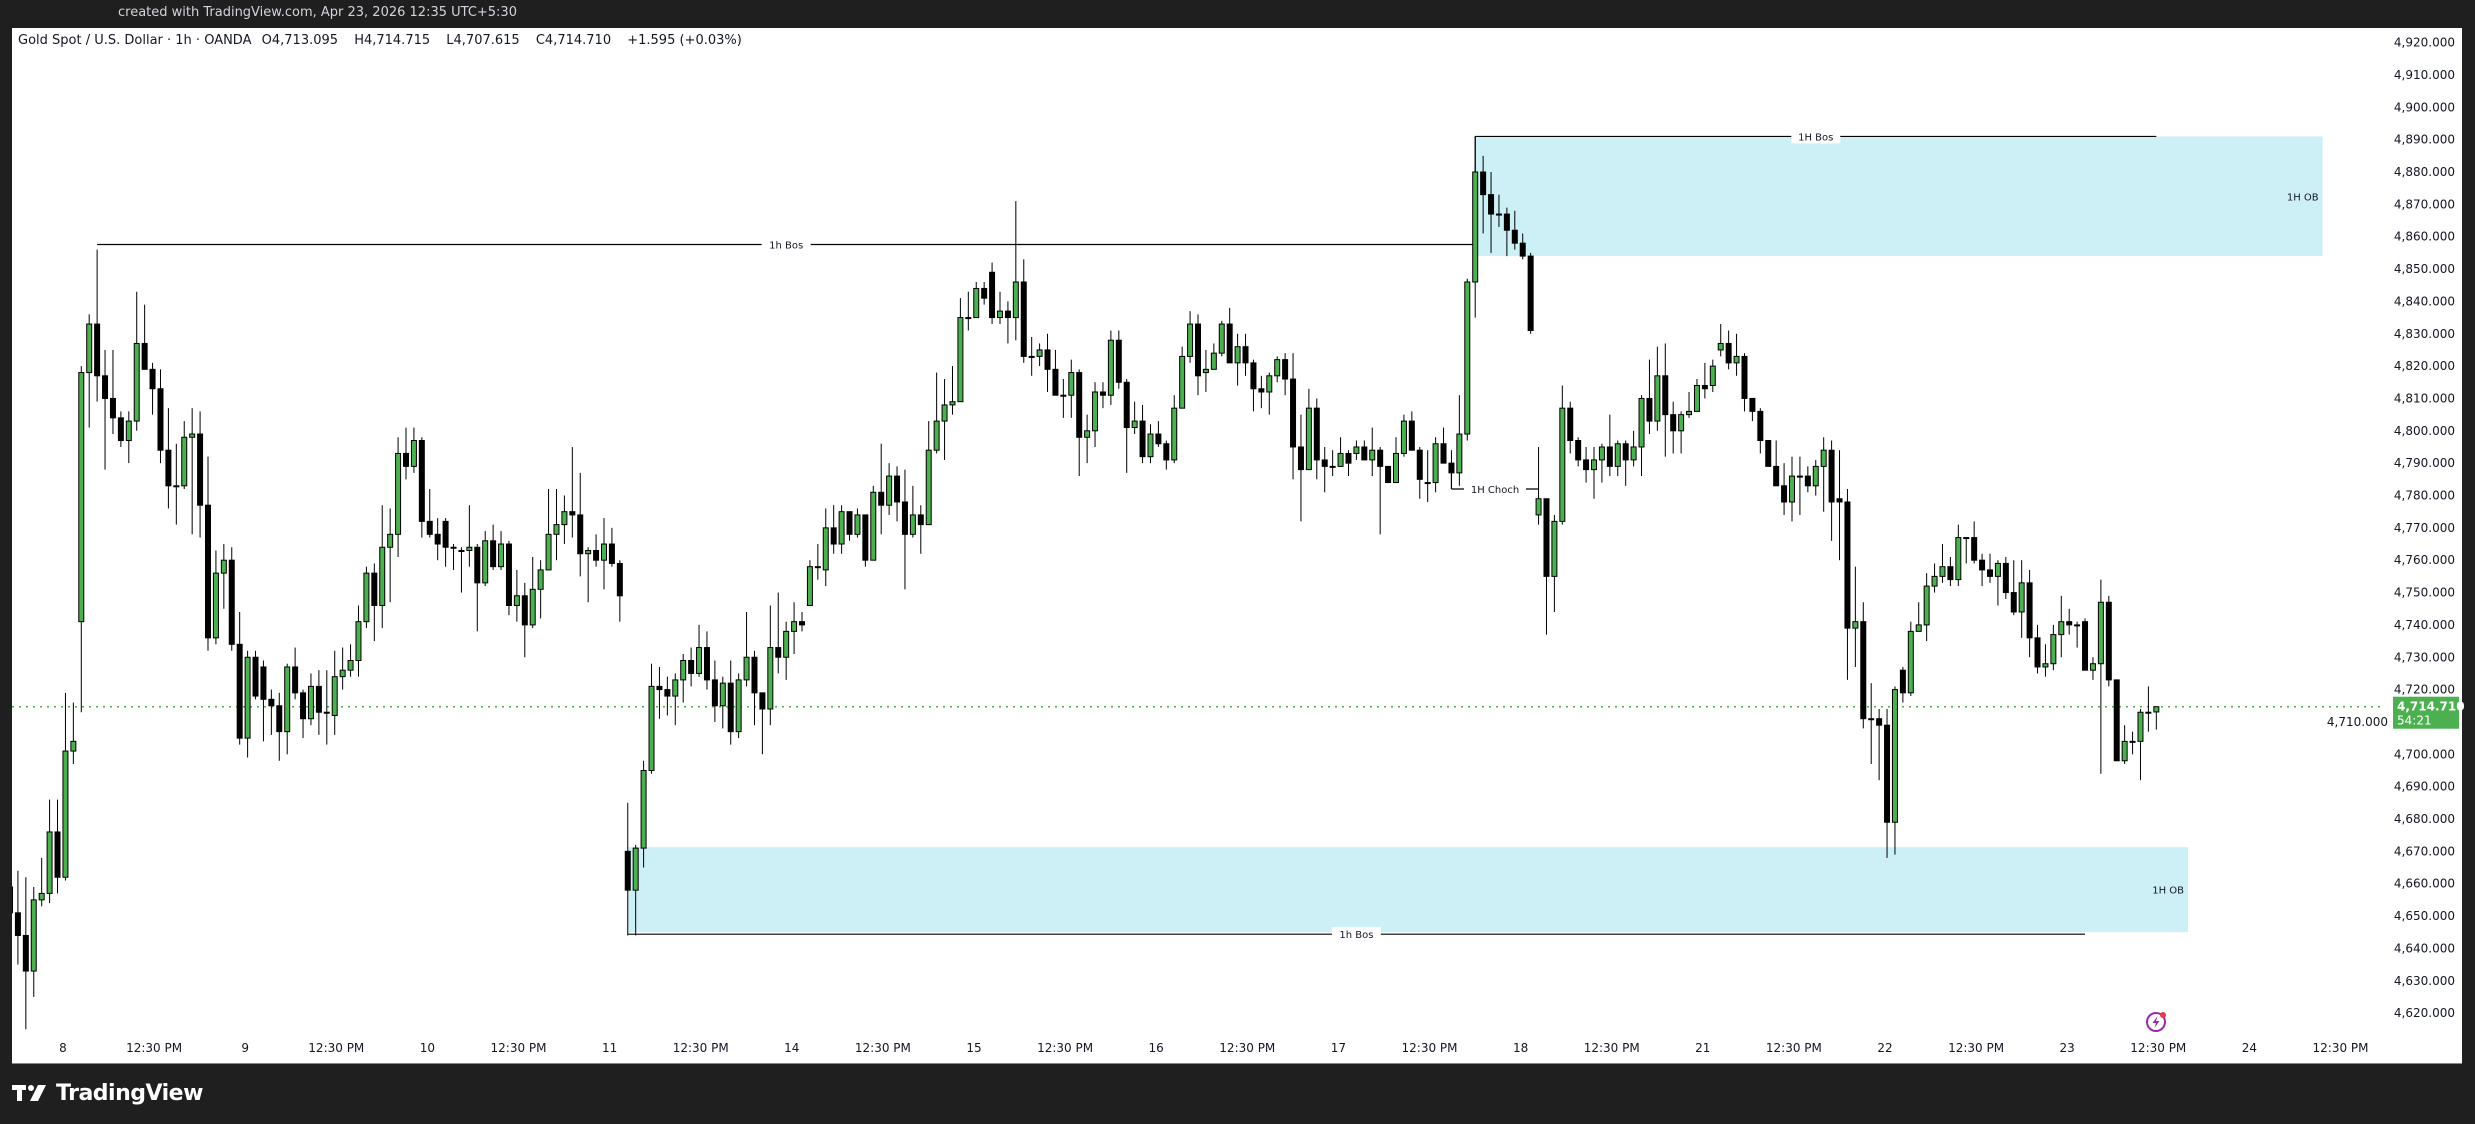  I want to click on lightning-icon, so click(2156, 1022).